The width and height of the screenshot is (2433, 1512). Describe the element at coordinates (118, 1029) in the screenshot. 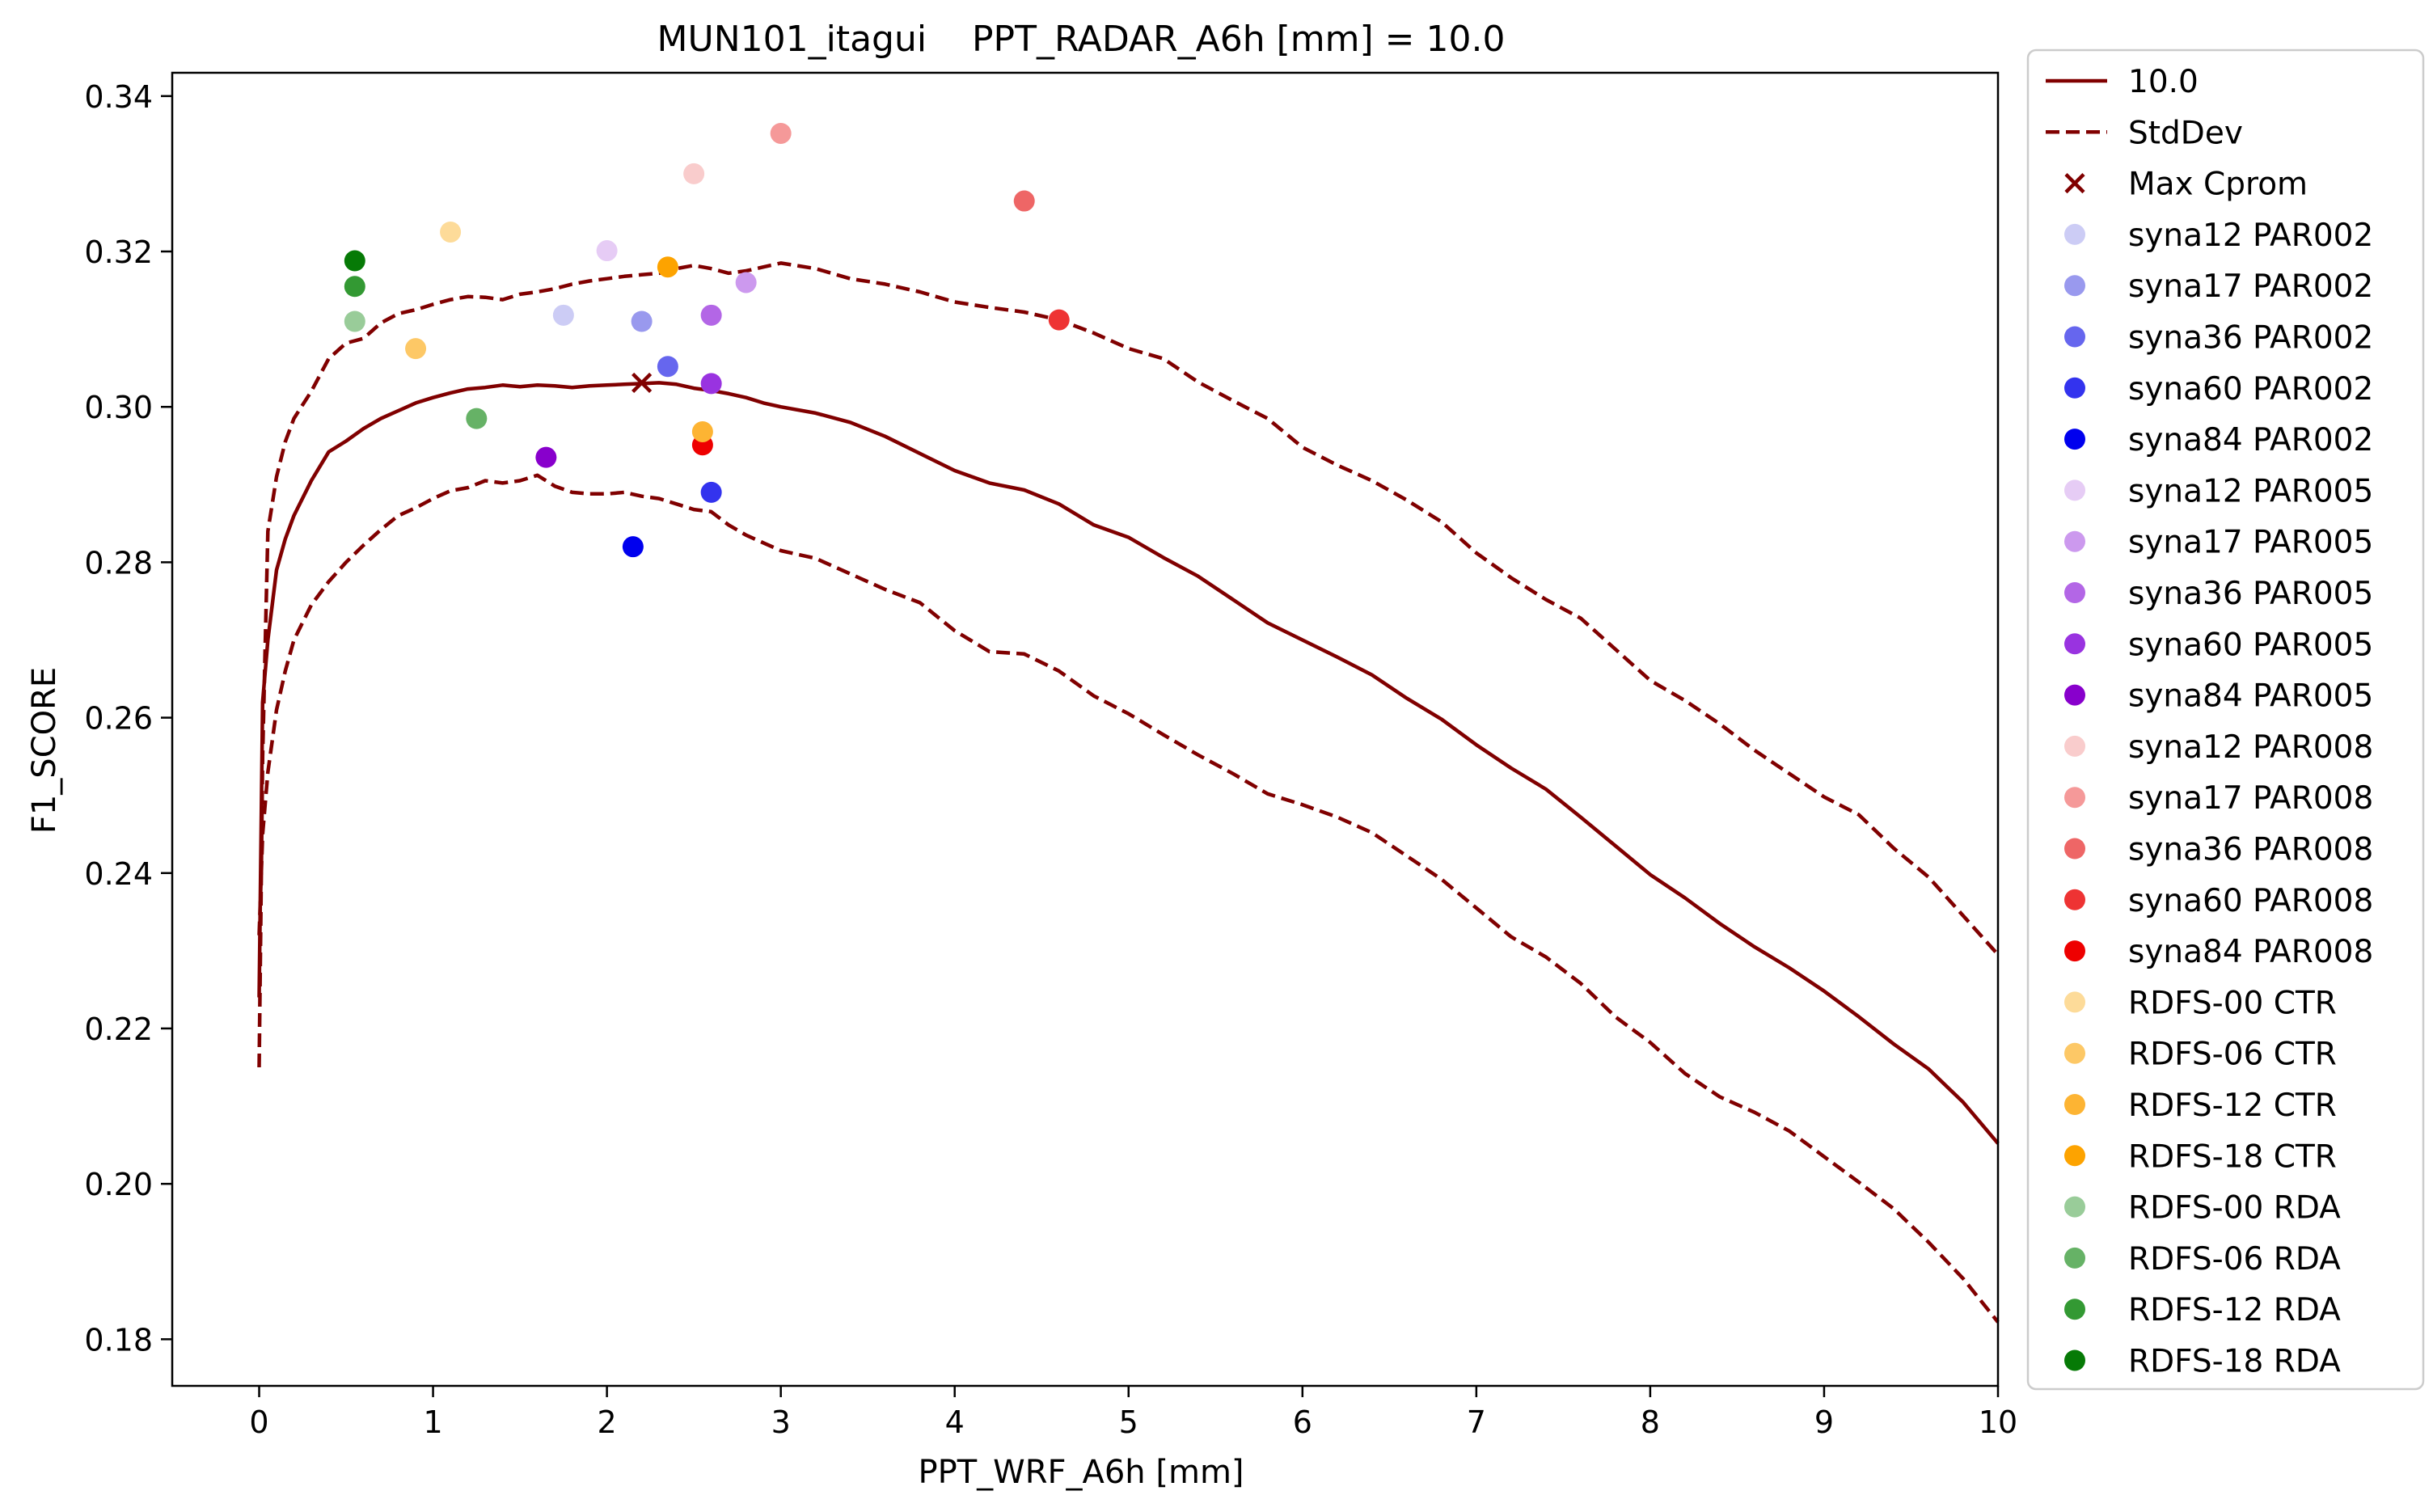

I see `y-tick-label: 0.22` at that location.